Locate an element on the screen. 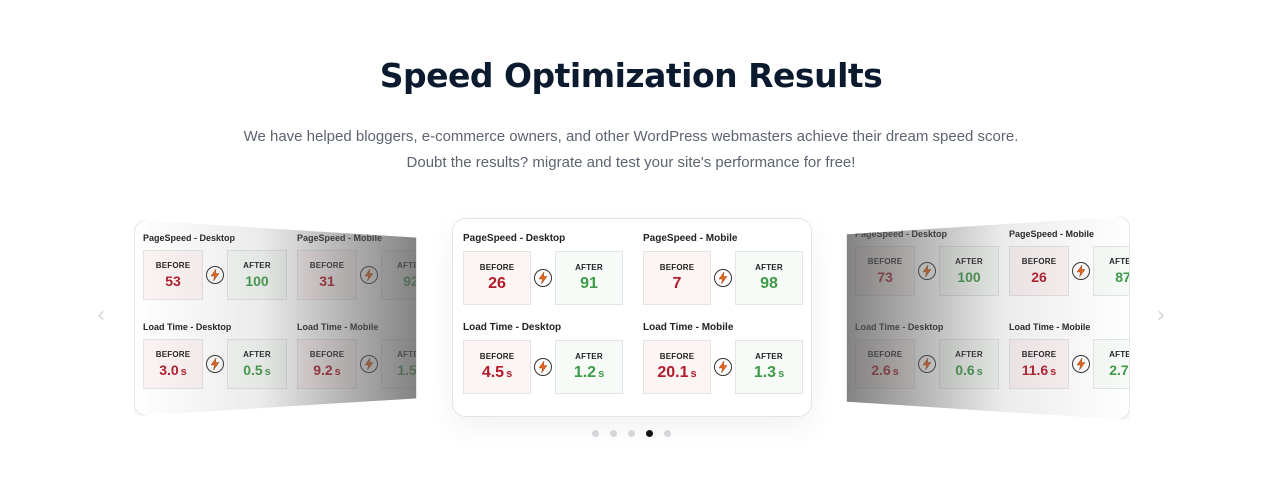 The height and width of the screenshot is (485, 1262). chevron-left-icon: ‹ is located at coordinates (101, 315).